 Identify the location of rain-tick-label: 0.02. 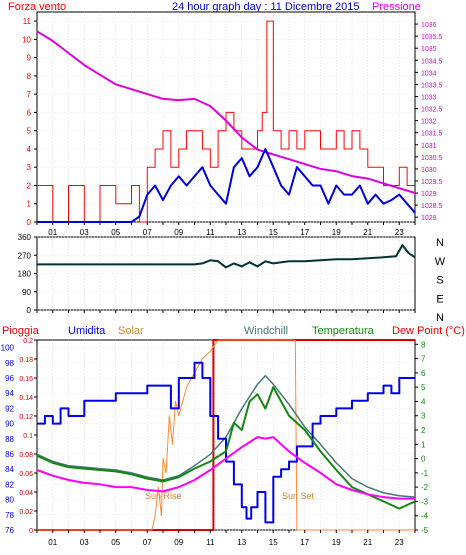
(26, 512).